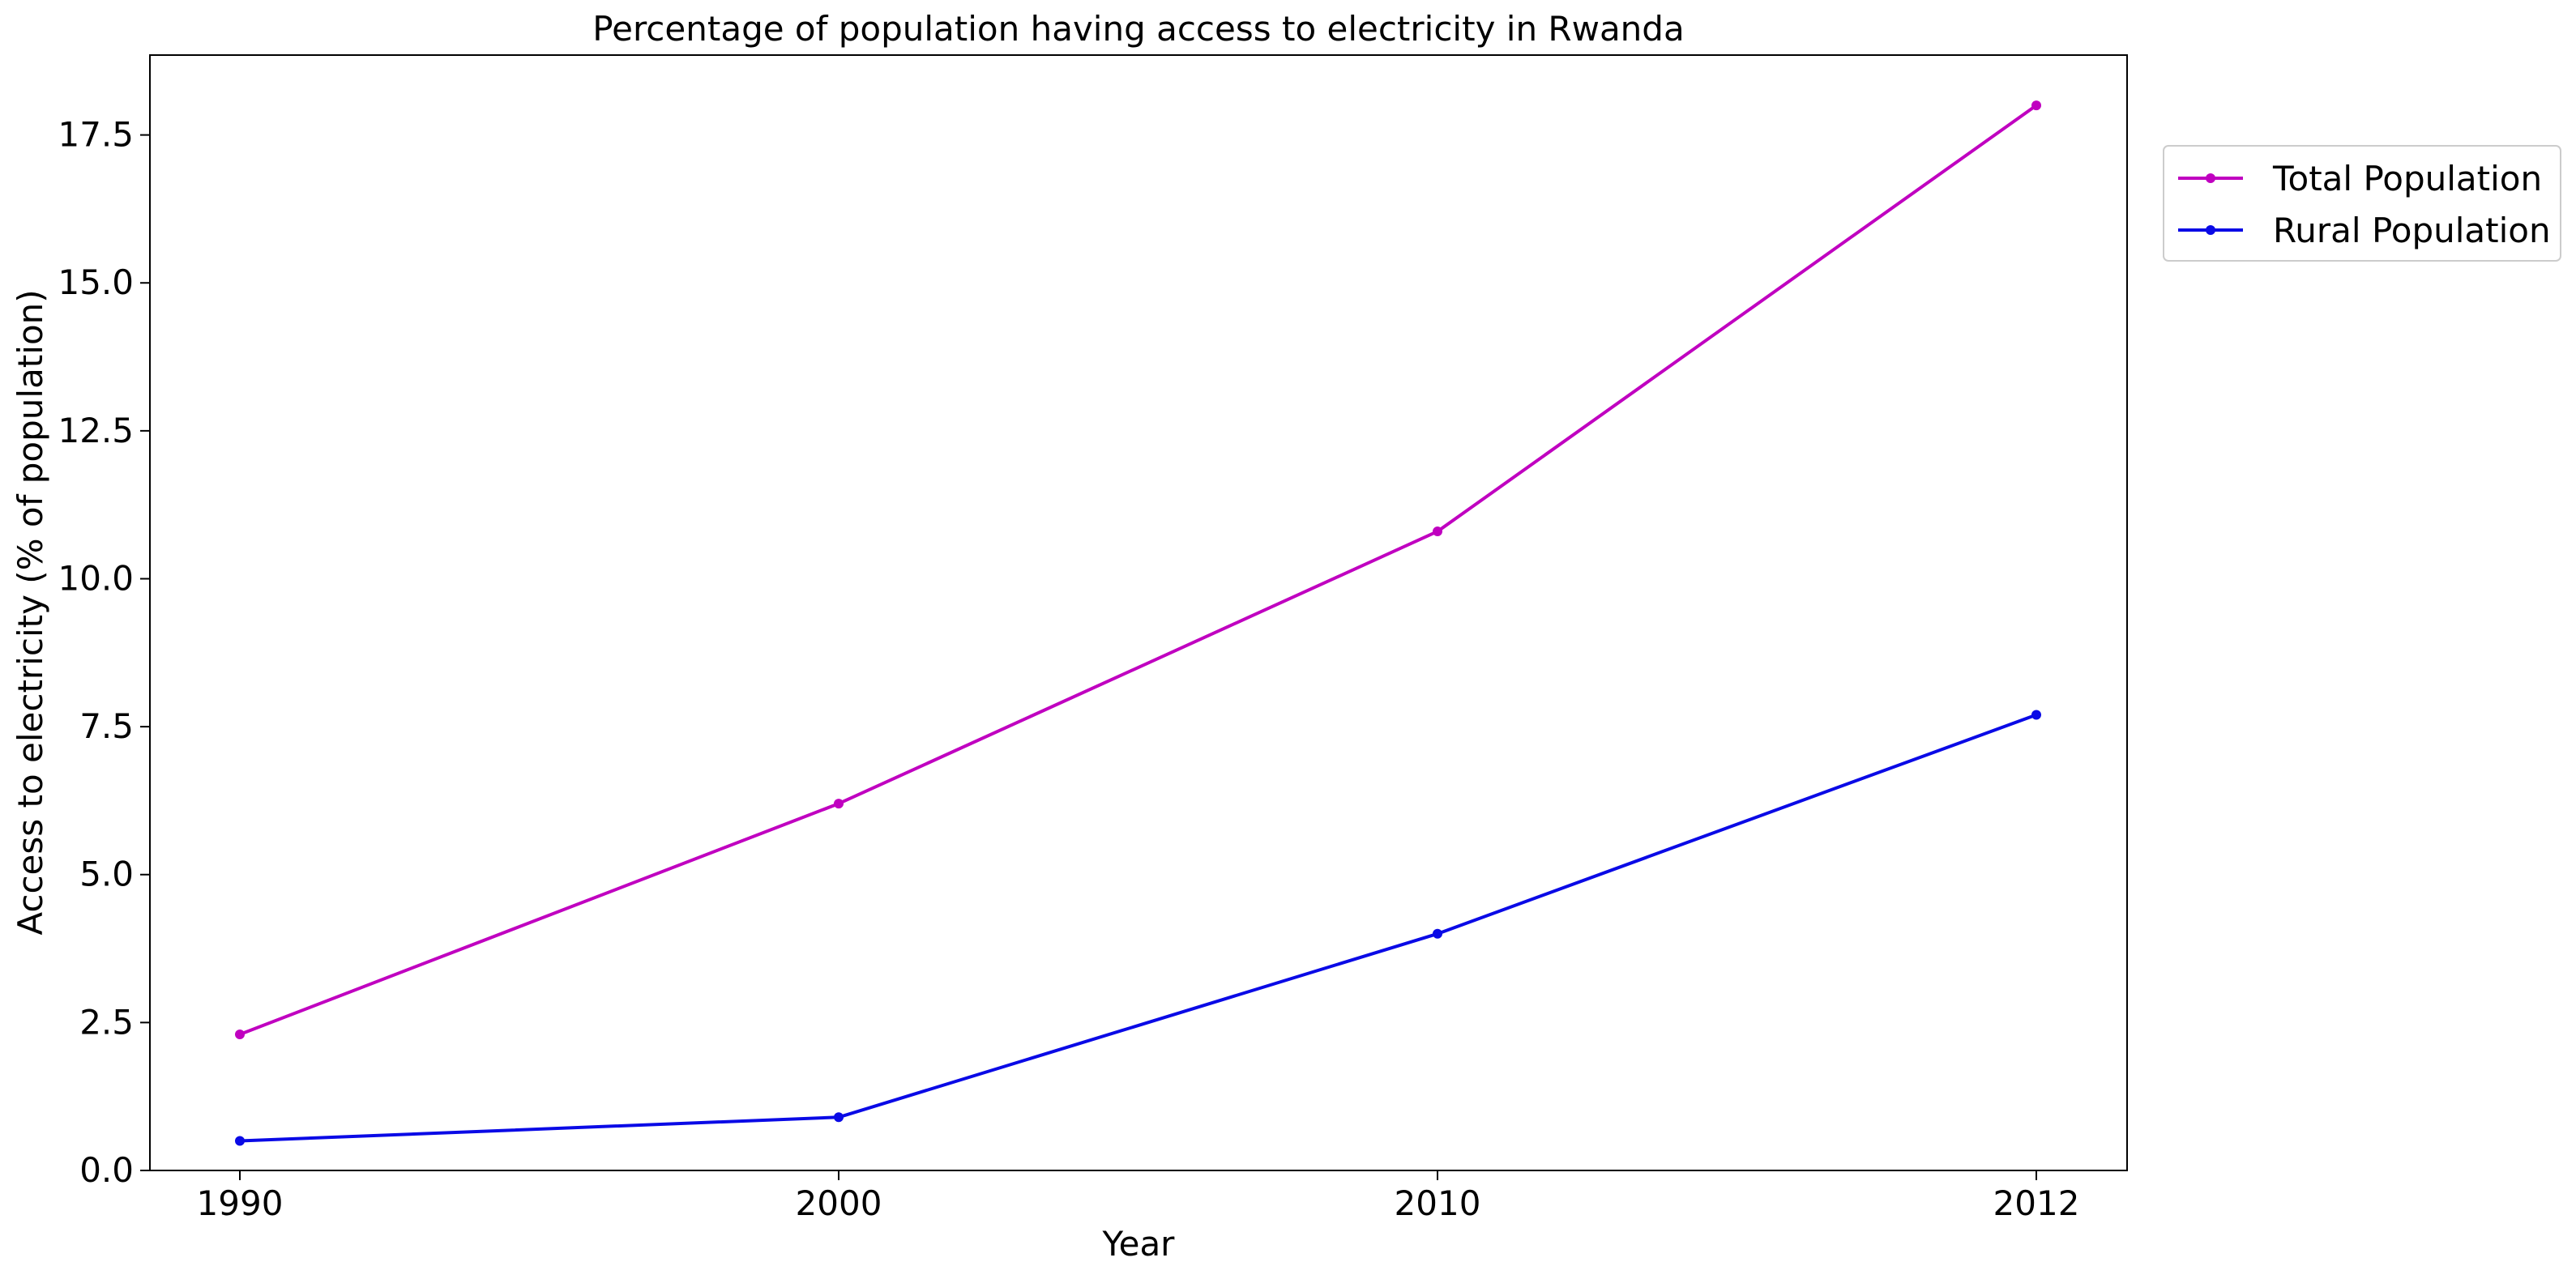  What do you see at coordinates (96, 430) in the screenshot?
I see `y-tick-label: 12.5` at bounding box center [96, 430].